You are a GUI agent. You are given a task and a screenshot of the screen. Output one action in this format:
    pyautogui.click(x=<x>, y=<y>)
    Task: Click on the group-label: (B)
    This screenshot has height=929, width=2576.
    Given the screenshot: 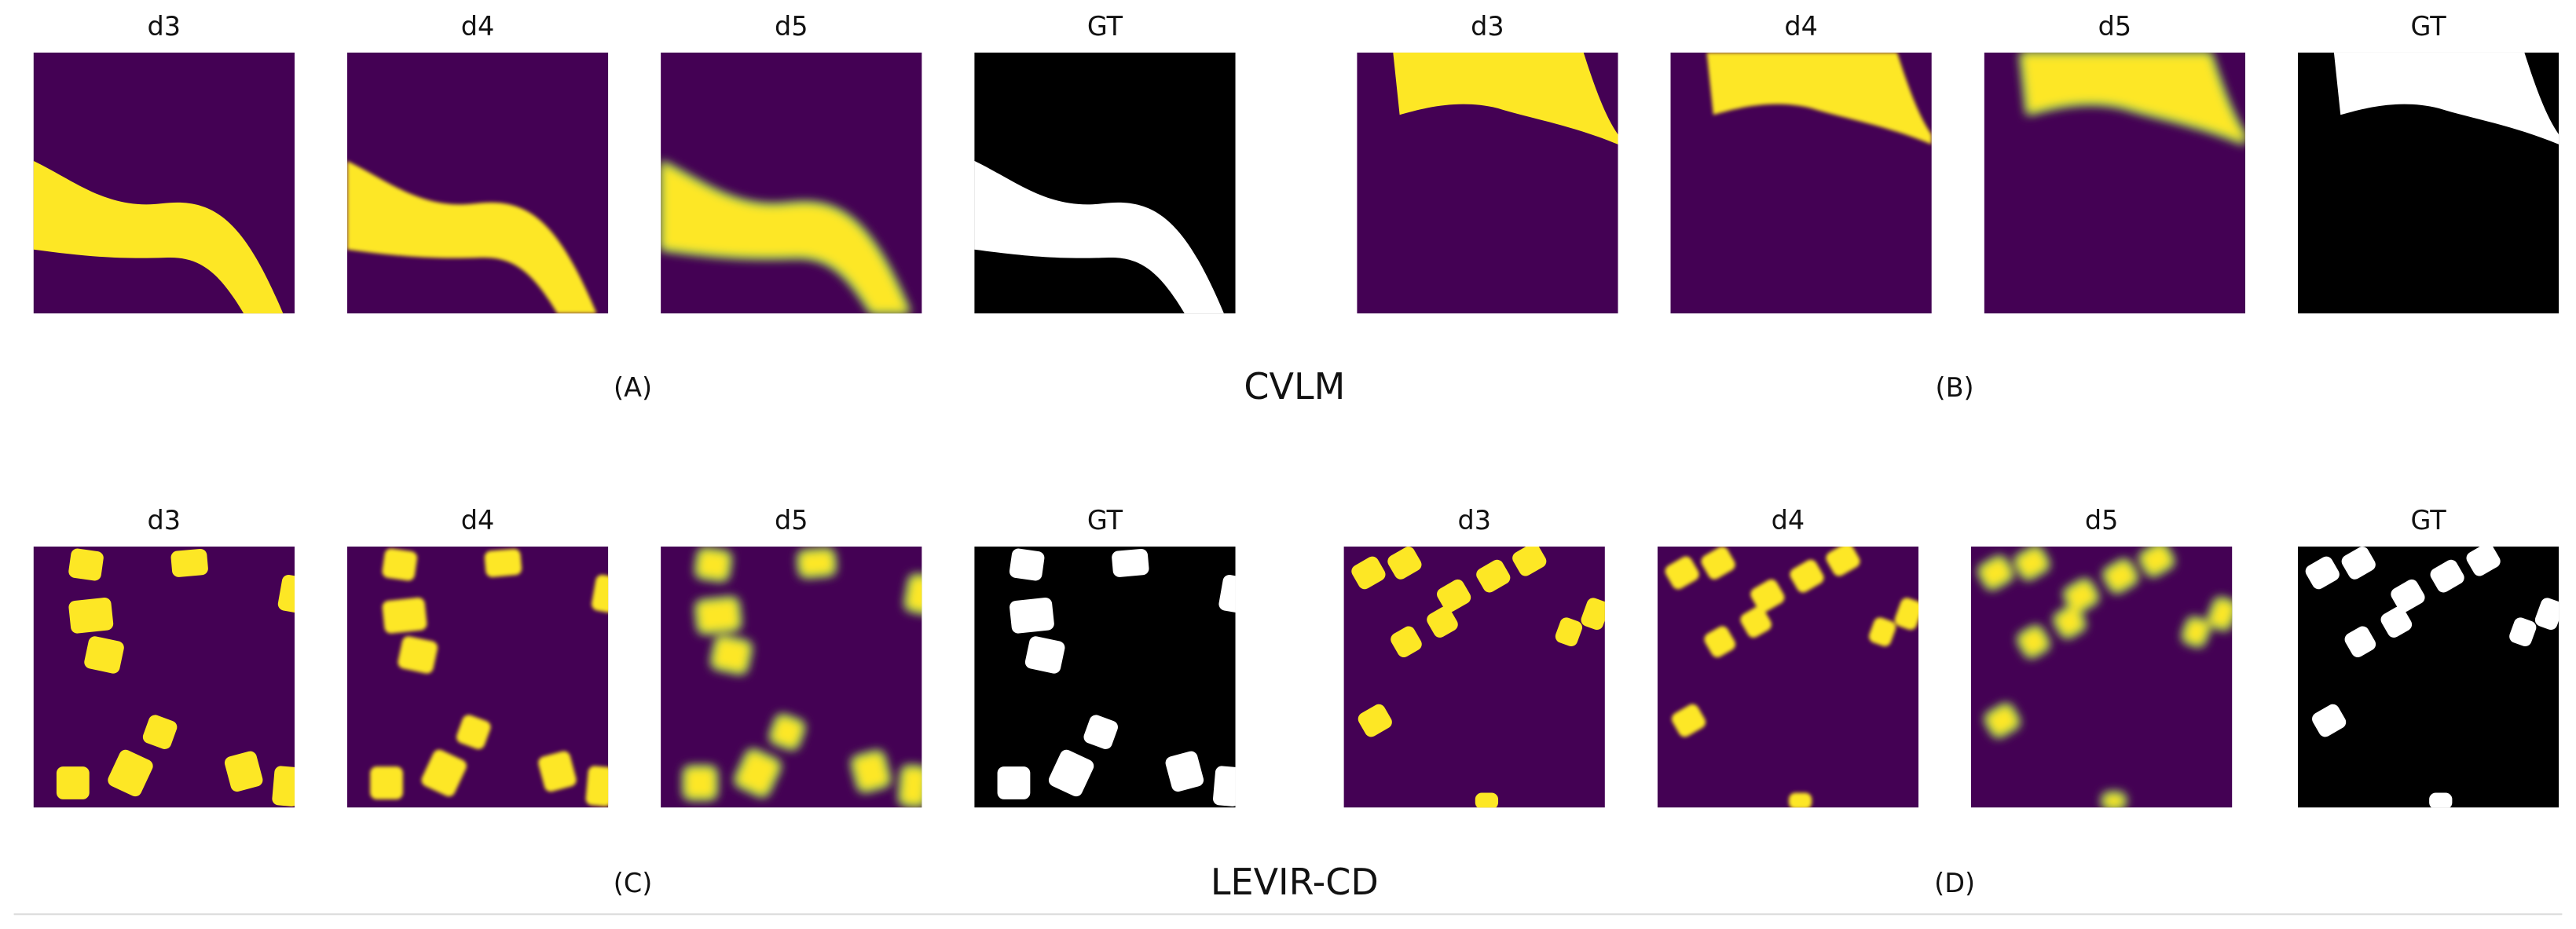 What is the action you would take?
    pyautogui.click(x=1955, y=388)
    